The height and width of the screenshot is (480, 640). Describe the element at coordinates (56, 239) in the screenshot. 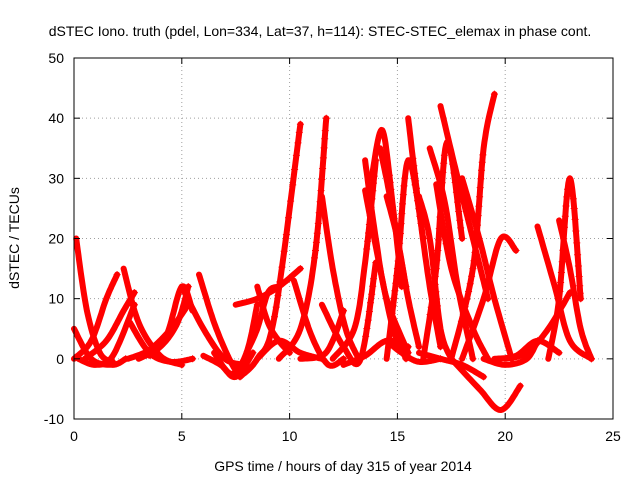

I see `y-tick-label: 20` at that location.